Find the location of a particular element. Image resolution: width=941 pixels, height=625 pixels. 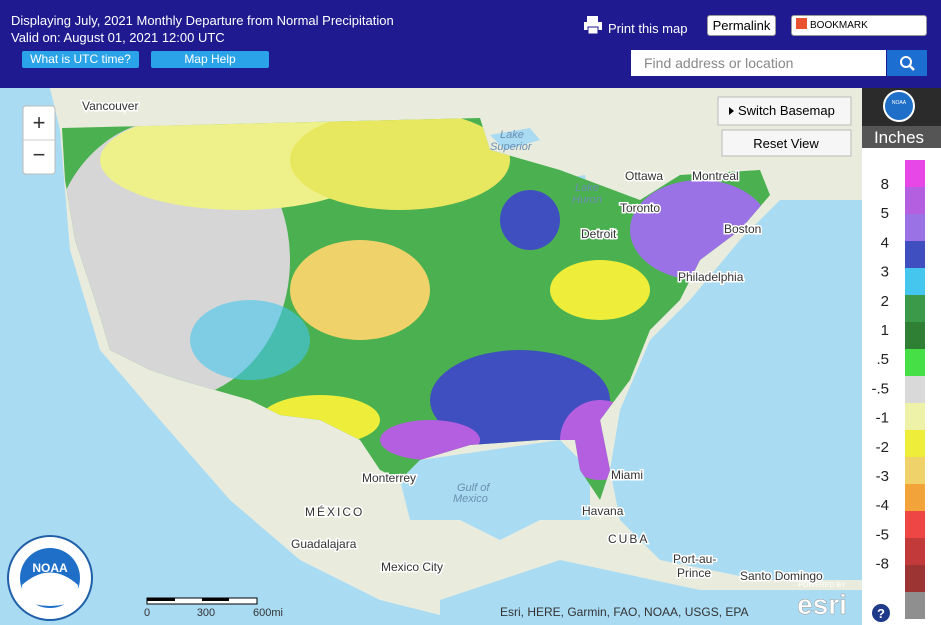

place-label: Toronto is located at coordinates (640, 208).